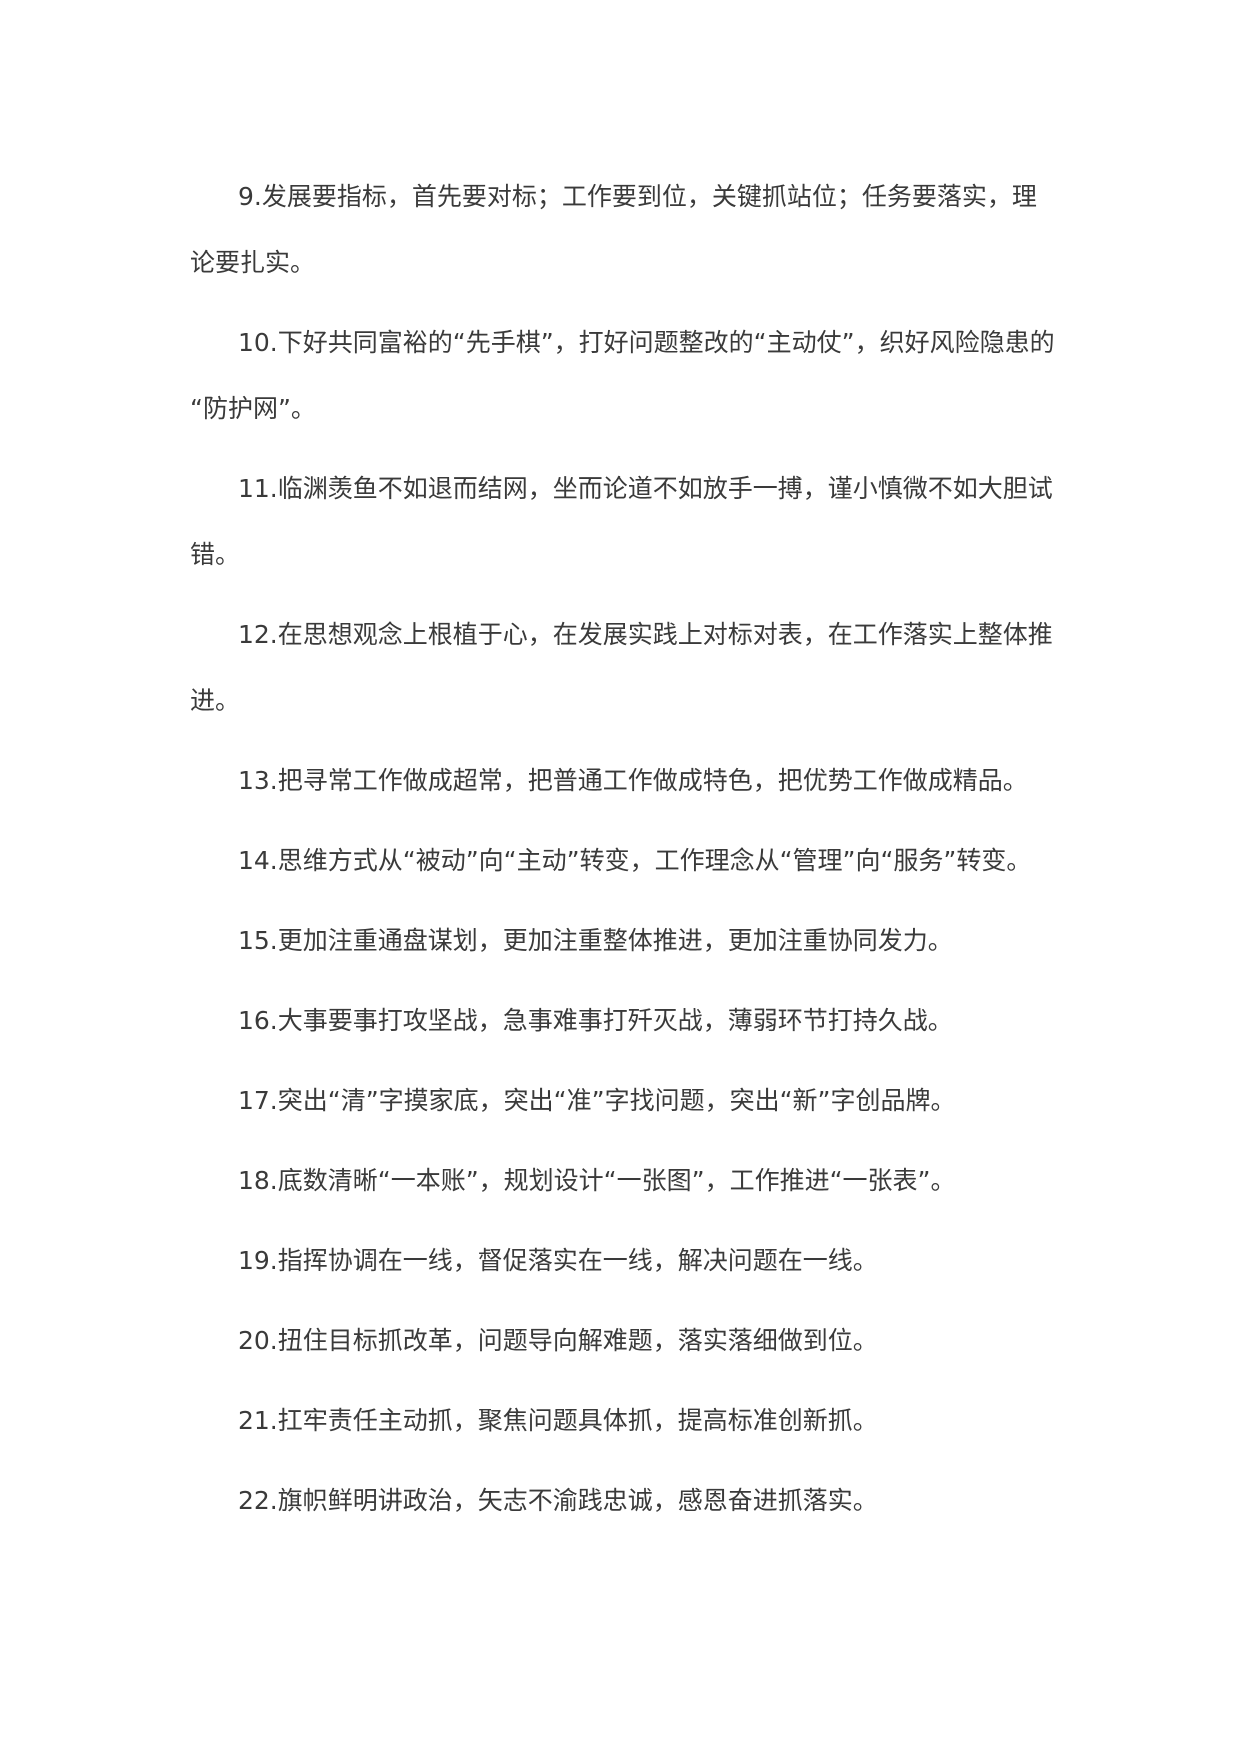 The width and height of the screenshot is (1240, 1754). What do you see at coordinates (630, 522) in the screenshot?
I see `paragraph: 11.临渊羡鱼不如退而结网，坐而论道不如放手一搏，谨小慎微不如大胆试错。` at bounding box center [630, 522].